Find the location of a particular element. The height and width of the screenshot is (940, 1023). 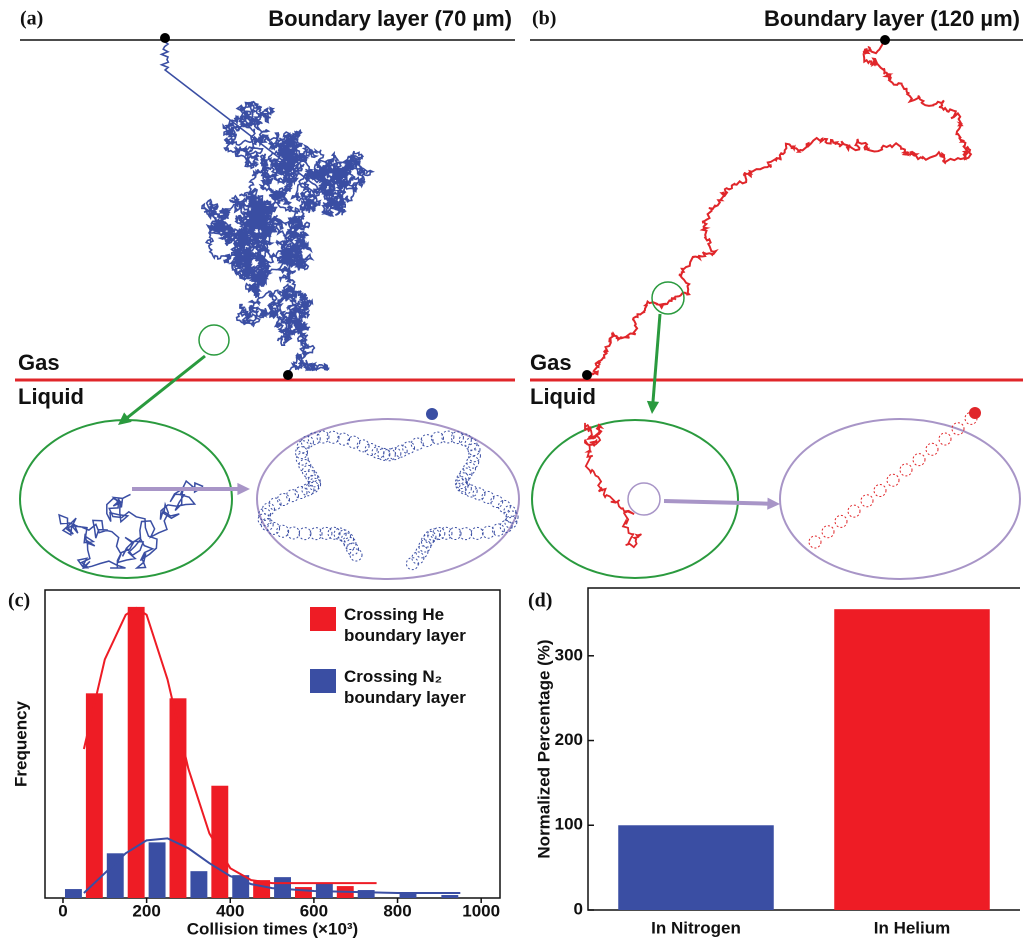

legend-entry: Crossing He boundary layer is located at coordinates (405, 625).